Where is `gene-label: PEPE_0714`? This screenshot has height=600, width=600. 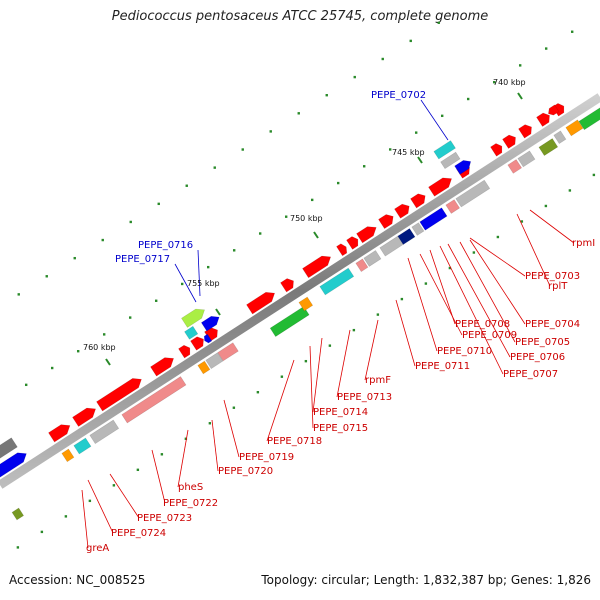
gene-label: PEPE_0714 is located at coordinates (340, 412).